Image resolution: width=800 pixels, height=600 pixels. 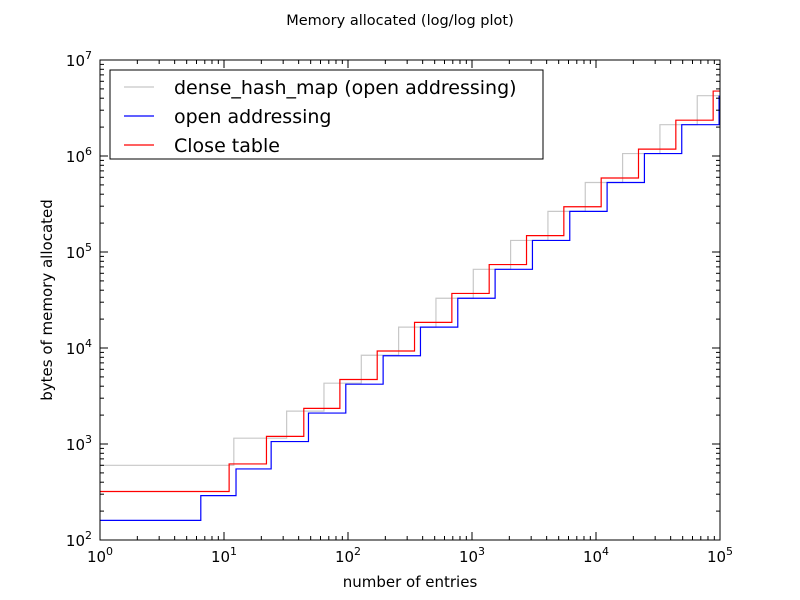 What do you see at coordinates (348, 555) in the screenshot?
I see `x-tick-label: 10²` at bounding box center [348, 555].